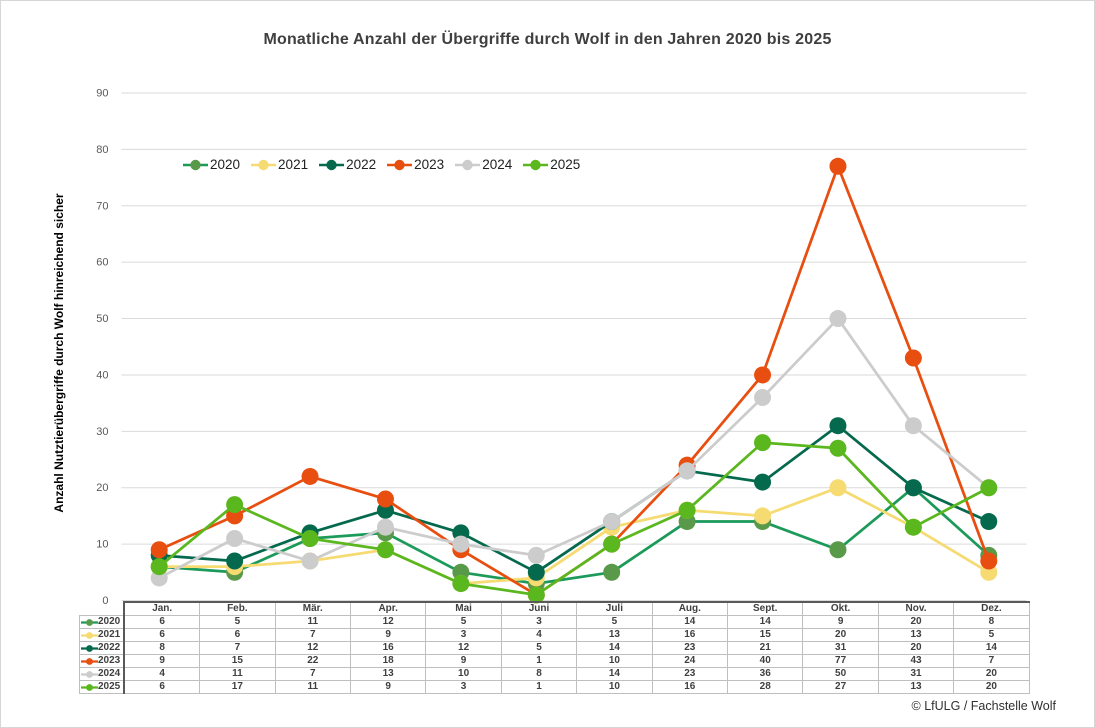  What do you see at coordinates (690, 648) in the screenshot?
I see `table-cell-2022-Aug.: 23` at bounding box center [690, 648].